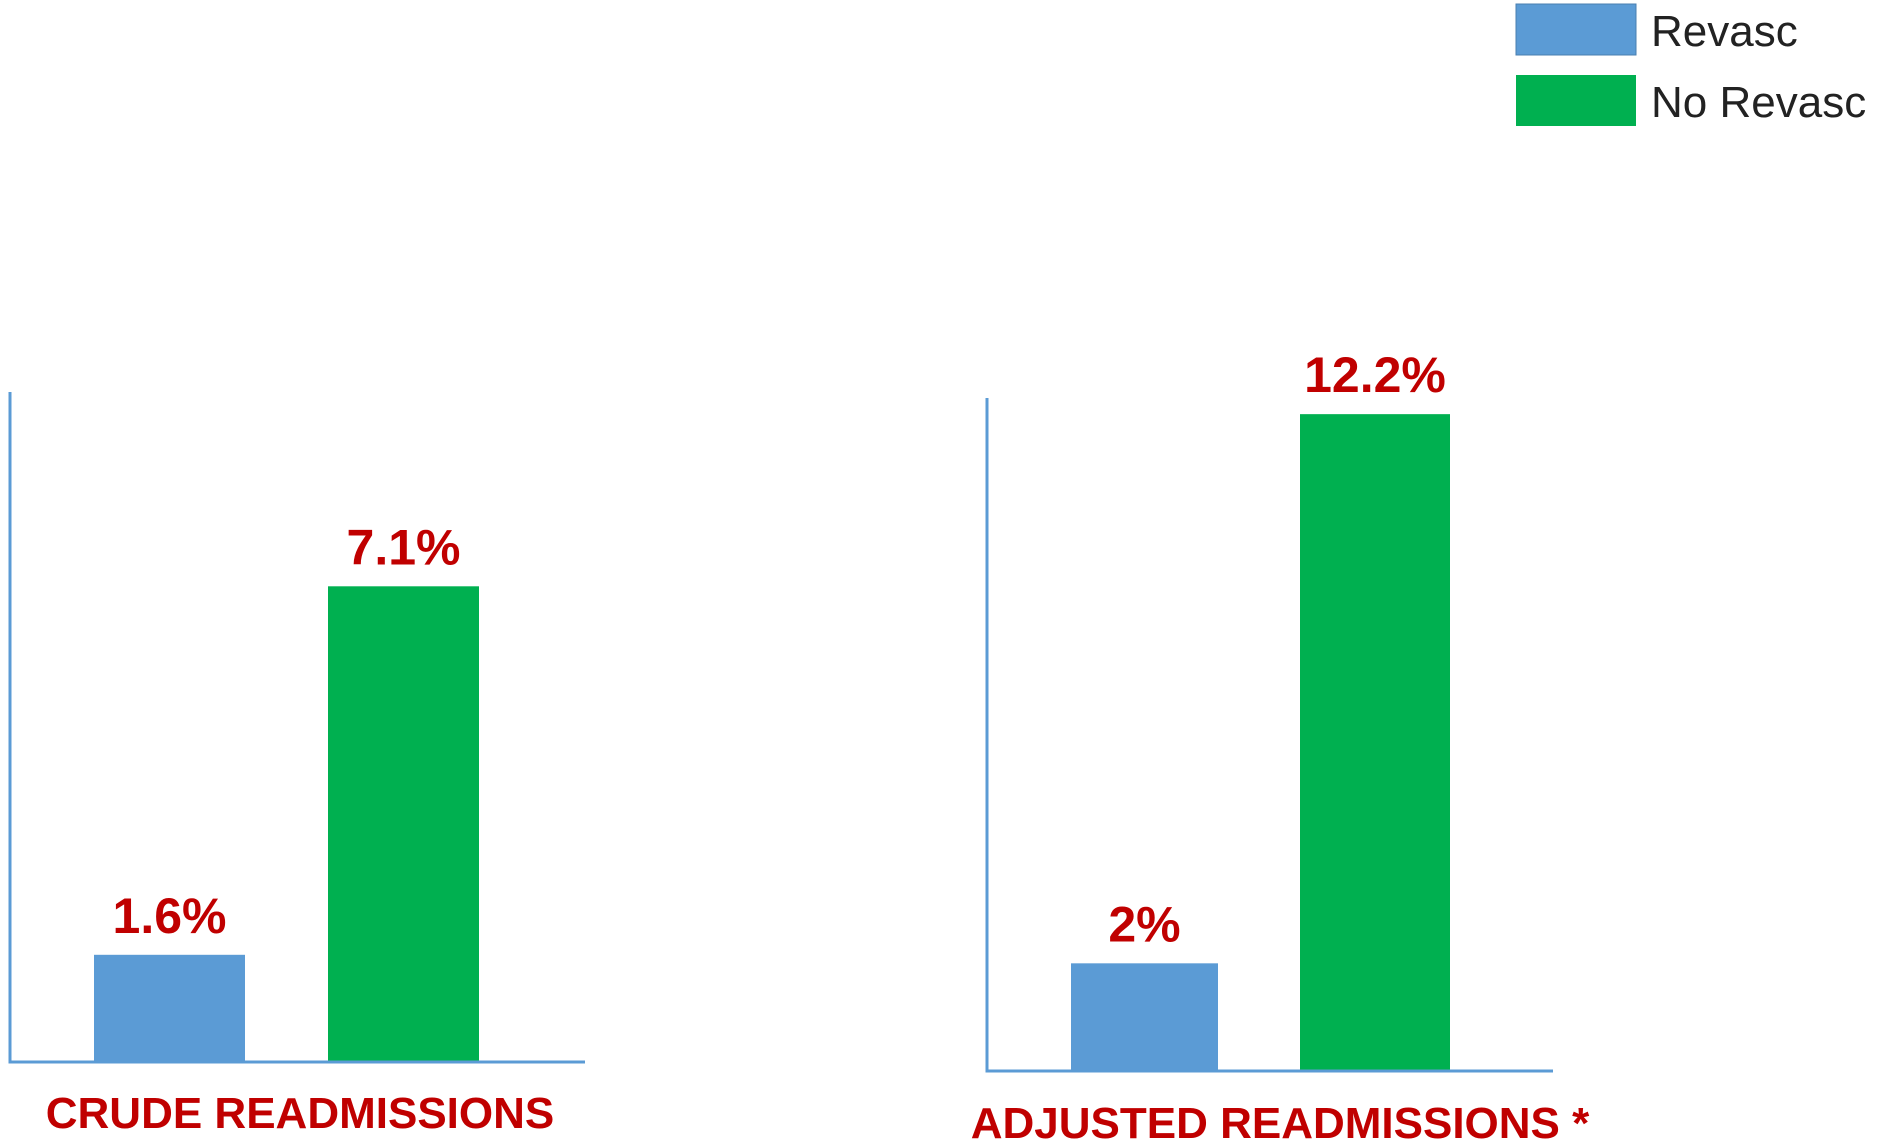  What do you see at coordinates (1758, 102) in the screenshot?
I see `legend-label: No Revasc` at bounding box center [1758, 102].